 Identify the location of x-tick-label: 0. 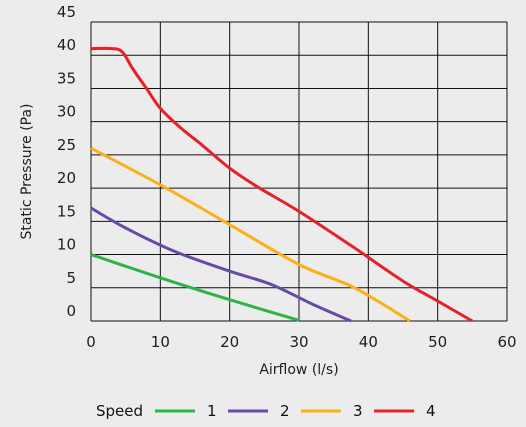
(91, 342).